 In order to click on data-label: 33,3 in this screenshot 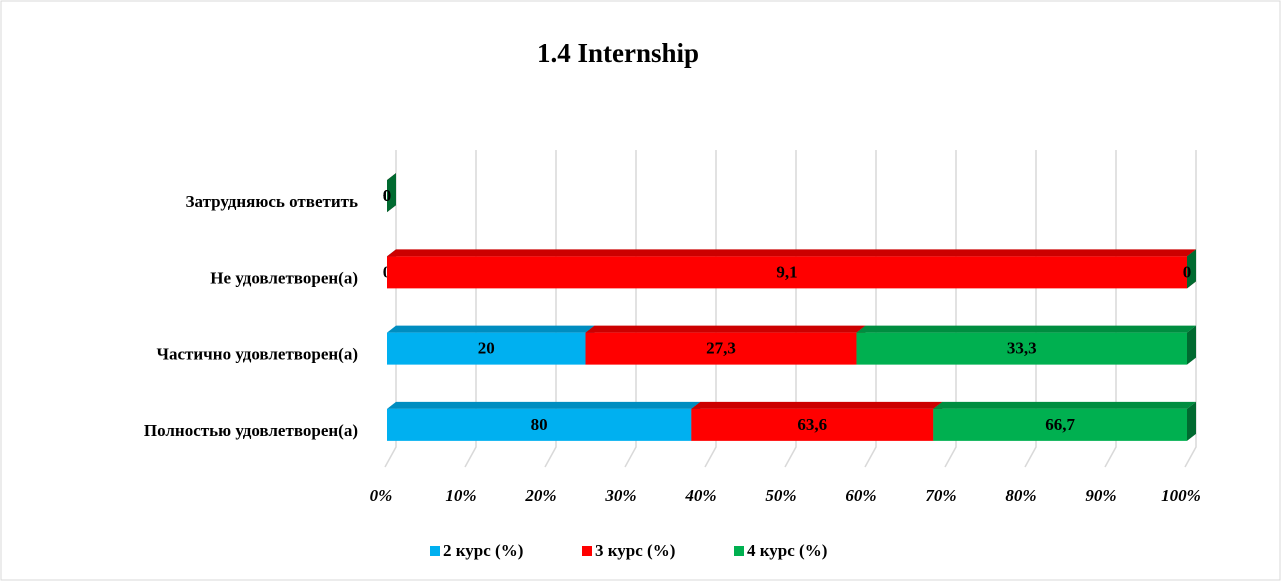, I will do `click(1022, 348)`.